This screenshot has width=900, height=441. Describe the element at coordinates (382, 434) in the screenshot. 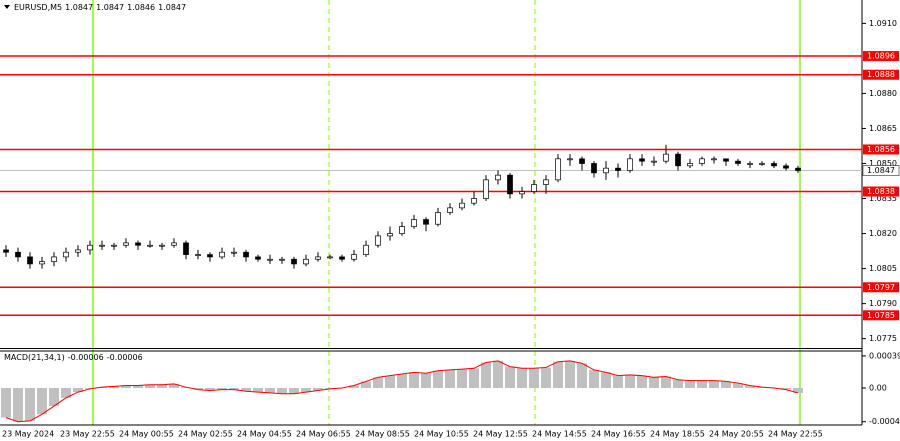

I see `x-tick-label: 24 May 08:55` at that location.